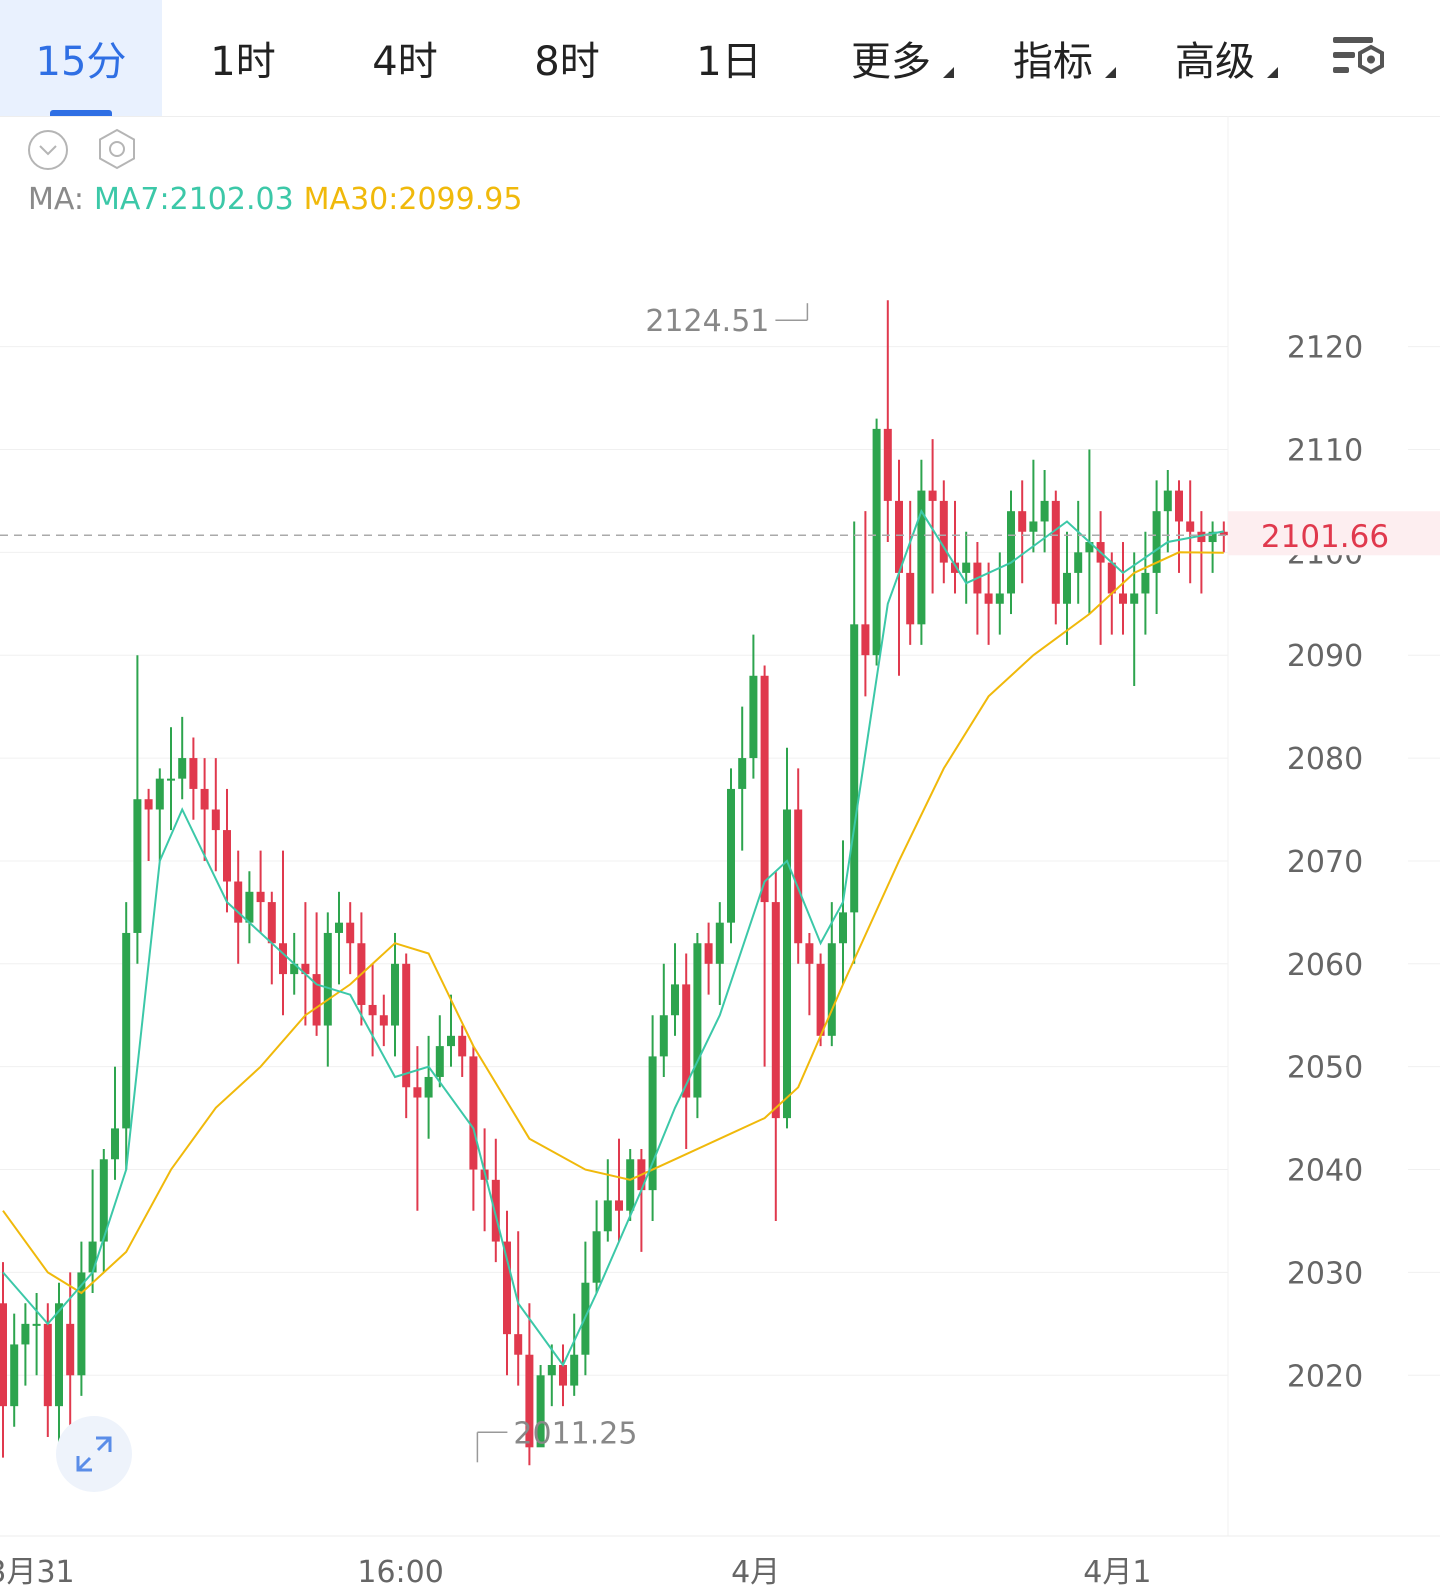 The height and width of the screenshot is (1589, 1440). Describe the element at coordinates (1358, 56) in the screenshot. I see `chart-settings-icon` at that location.